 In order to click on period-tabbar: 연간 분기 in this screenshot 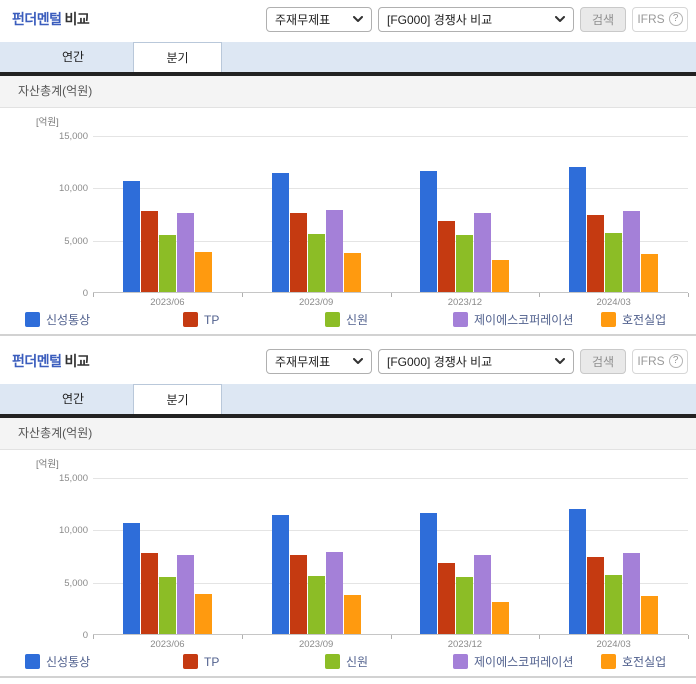, I will do `click(348, 57)`.